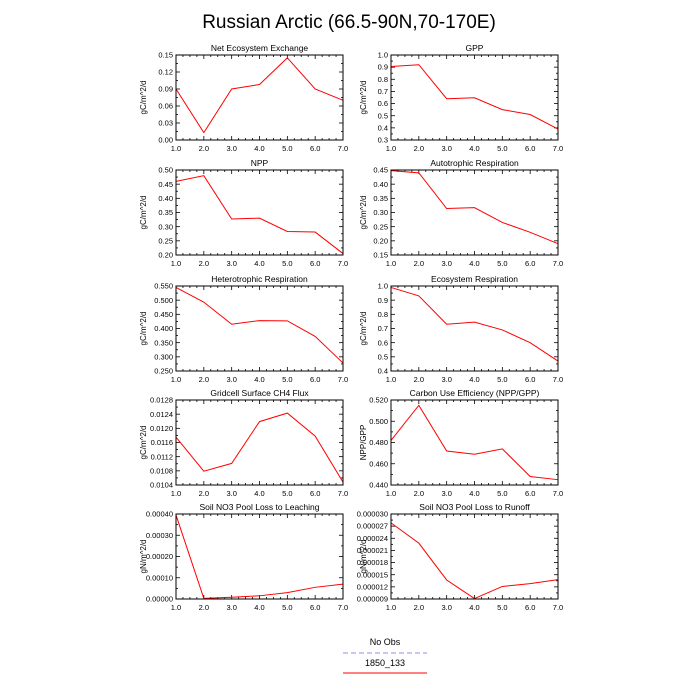  Describe the element at coordinates (259, 393) in the screenshot. I see `chart-title: Gridcell Surface CH4 Flux` at that location.